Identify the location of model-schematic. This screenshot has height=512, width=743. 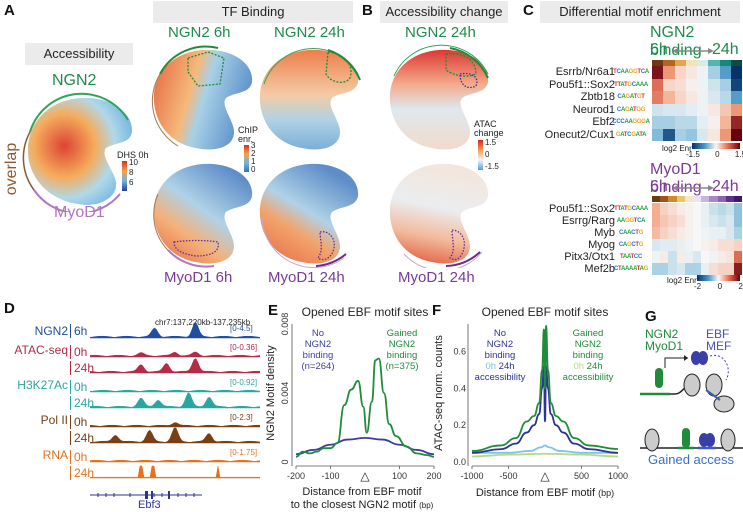
(691, 401).